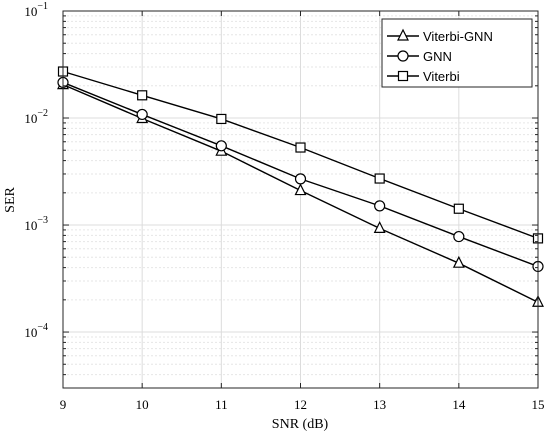 The height and width of the screenshot is (438, 550). What do you see at coordinates (300, 424) in the screenshot?
I see `x-axis-label: SNR (dB)` at bounding box center [300, 424].